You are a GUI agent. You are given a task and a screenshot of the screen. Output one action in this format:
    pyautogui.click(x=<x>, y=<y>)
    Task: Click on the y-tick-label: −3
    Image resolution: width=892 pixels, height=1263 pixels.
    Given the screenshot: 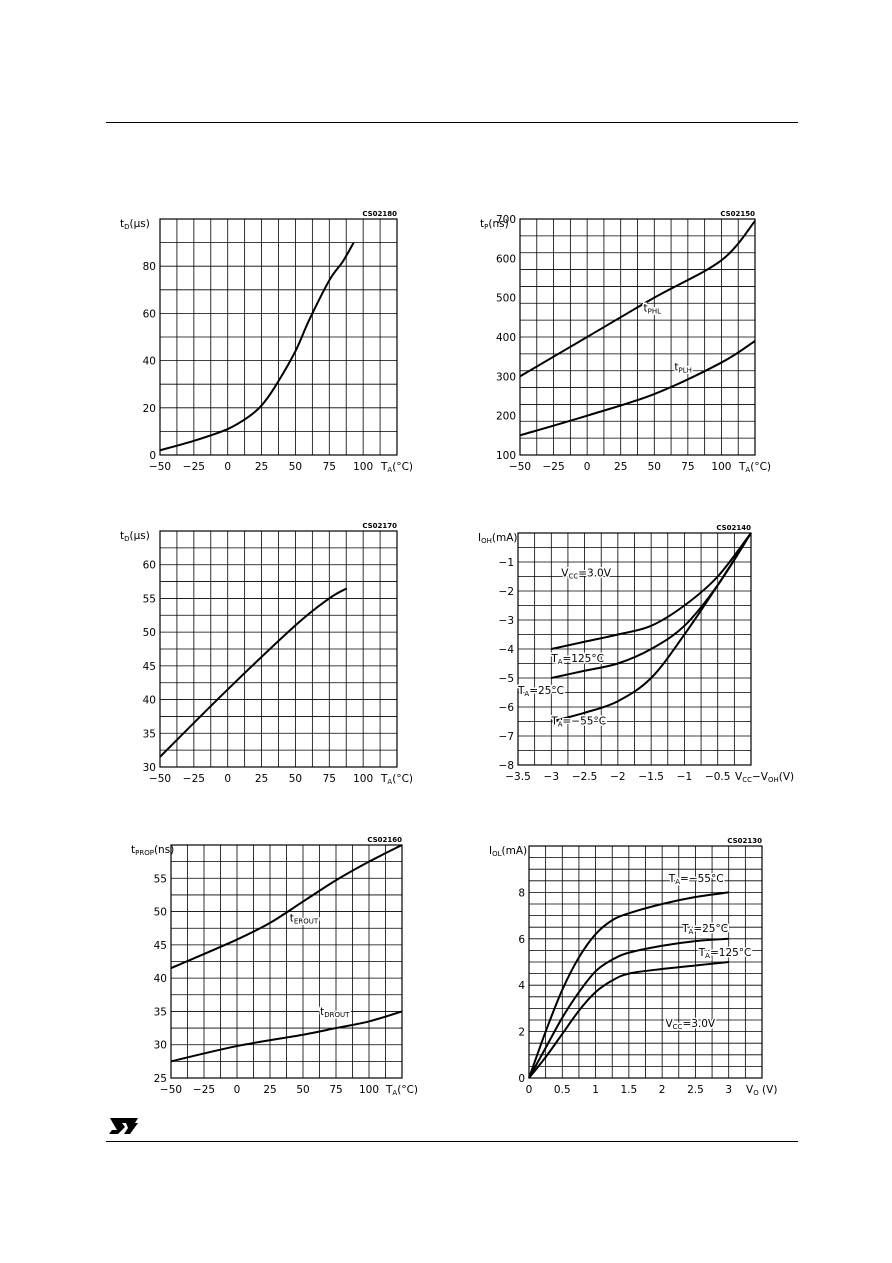 What is the action you would take?
    pyautogui.click(x=506, y=621)
    